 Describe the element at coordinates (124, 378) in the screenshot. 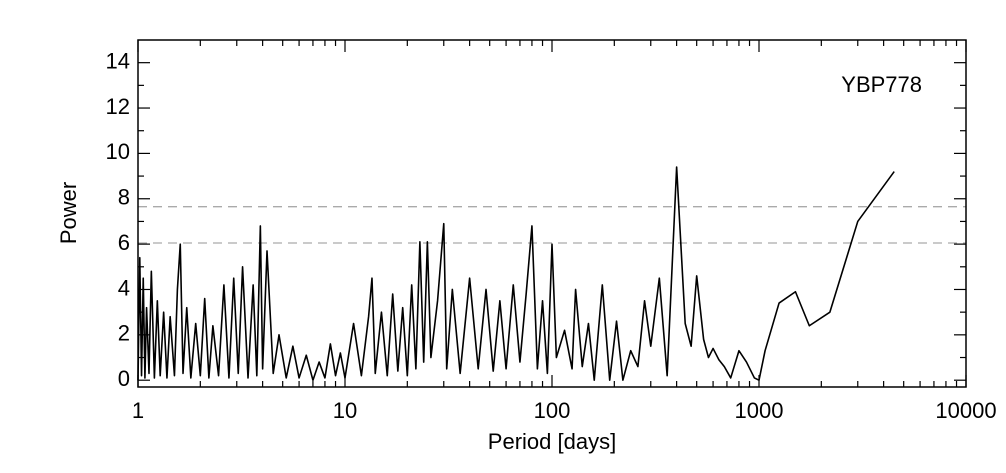

I see `y-tick-label: 0` at that location.